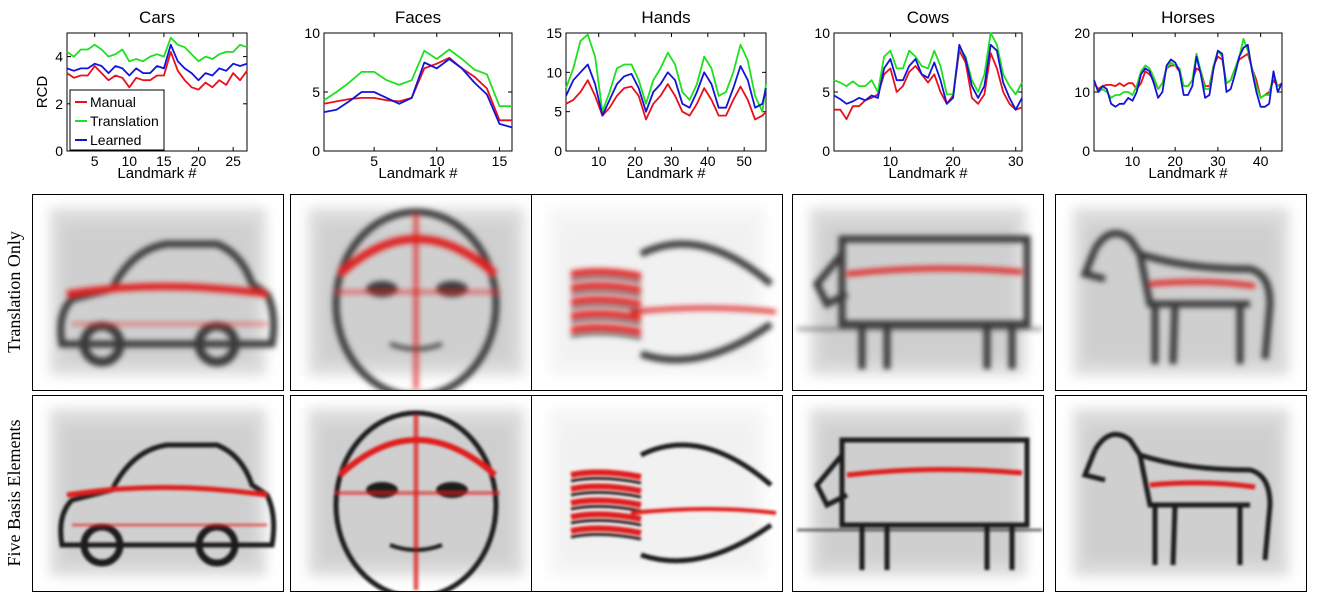 This screenshot has width=1321, height=599. Describe the element at coordinates (665, 17) in the screenshot. I see `chart-title: Hands` at that location.